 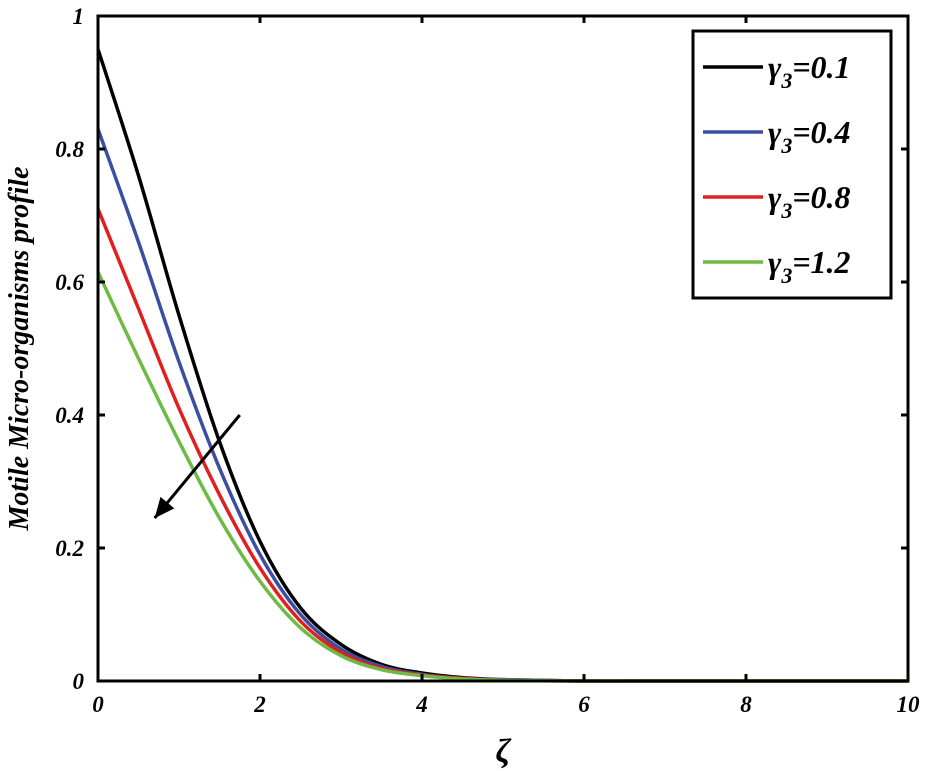 I want to click on legend-box, so click(x=792, y=164).